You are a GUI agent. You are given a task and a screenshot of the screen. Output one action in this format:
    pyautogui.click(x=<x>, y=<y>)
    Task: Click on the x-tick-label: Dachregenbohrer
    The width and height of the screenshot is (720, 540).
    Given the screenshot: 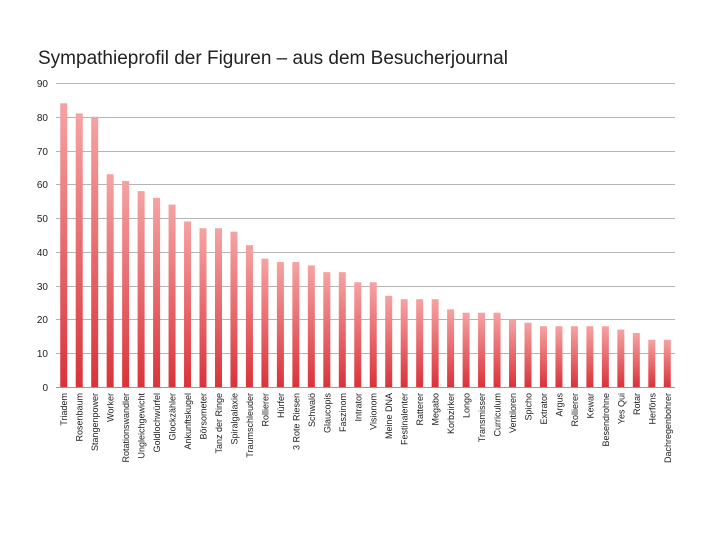 What is the action you would take?
    pyautogui.click(x=668, y=428)
    